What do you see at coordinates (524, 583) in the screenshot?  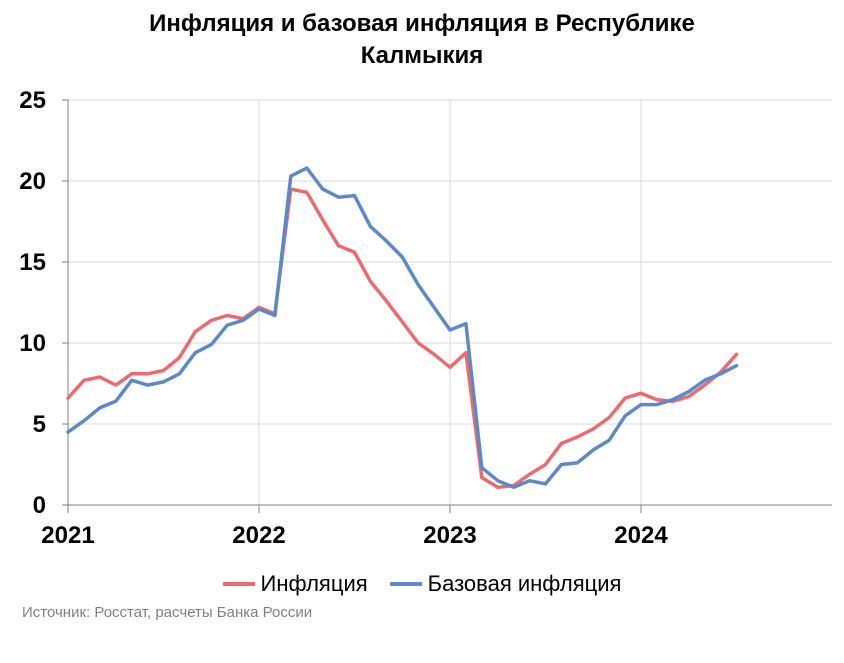 I see `legend-label-core-inflation: Базовая инфляция` at bounding box center [524, 583].